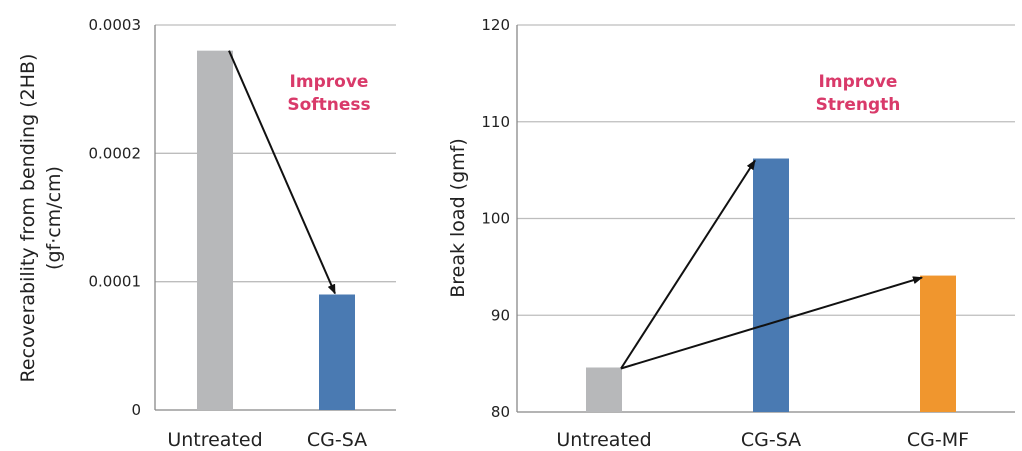 The image size is (1022, 451). I want to click on y-tick-label: 90, so click(500, 315).